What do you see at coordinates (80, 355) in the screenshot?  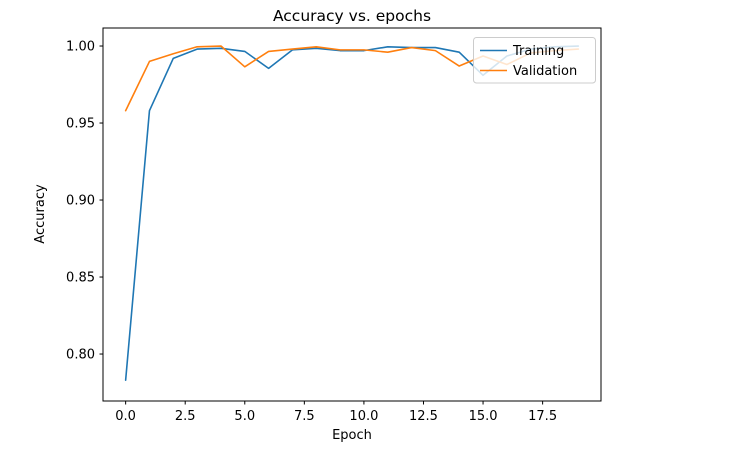 I see `y-tick-label: 0.80` at bounding box center [80, 355].